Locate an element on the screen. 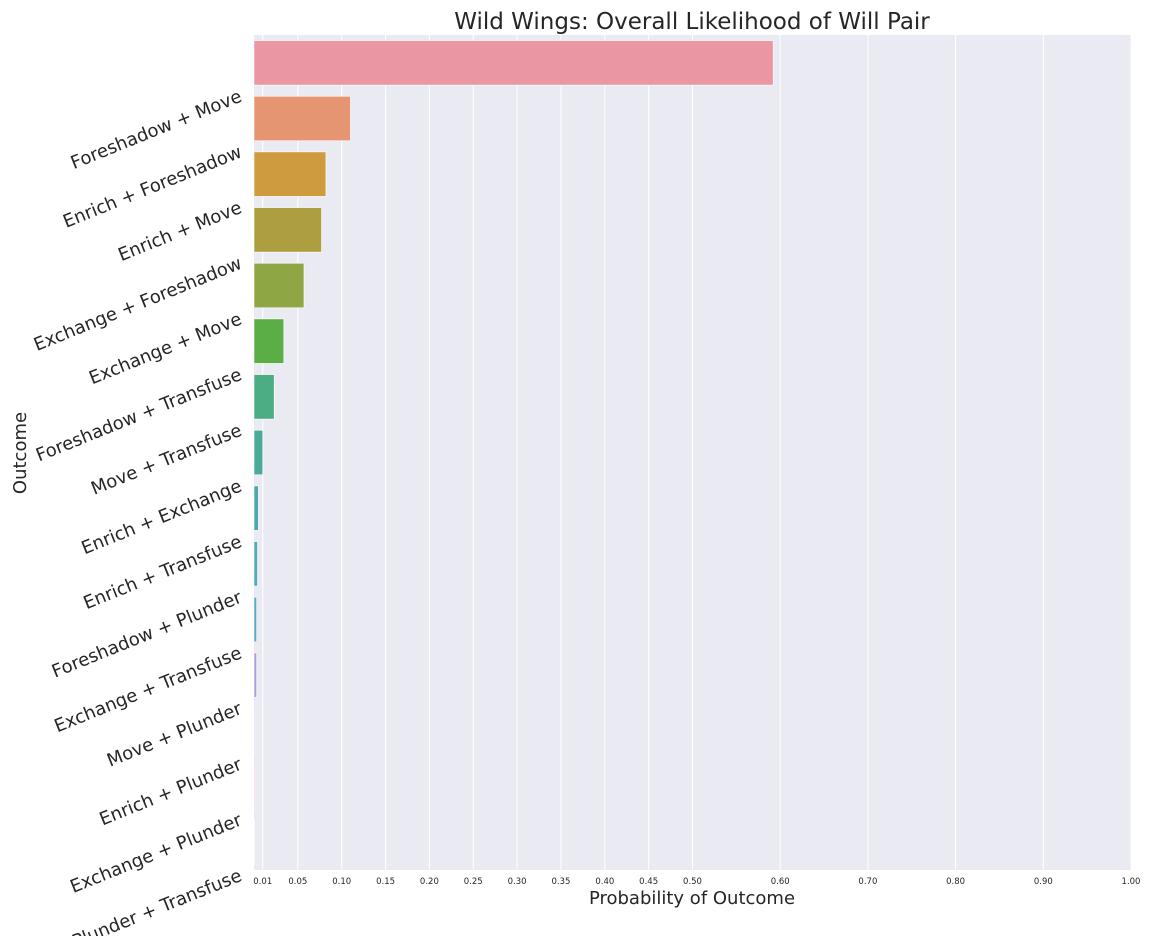 This screenshot has height=936, width=1152. x-tick-label: 0.10 is located at coordinates (341, 882).